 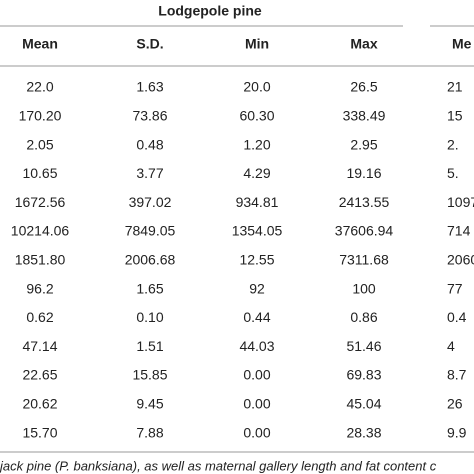 I want to click on cell: 44.03, so click(x=256, y=346).